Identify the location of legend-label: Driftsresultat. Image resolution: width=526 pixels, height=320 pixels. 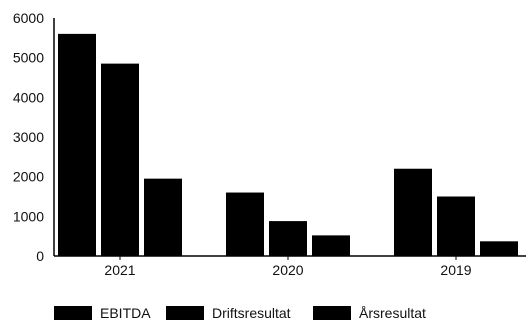
(251, 312).